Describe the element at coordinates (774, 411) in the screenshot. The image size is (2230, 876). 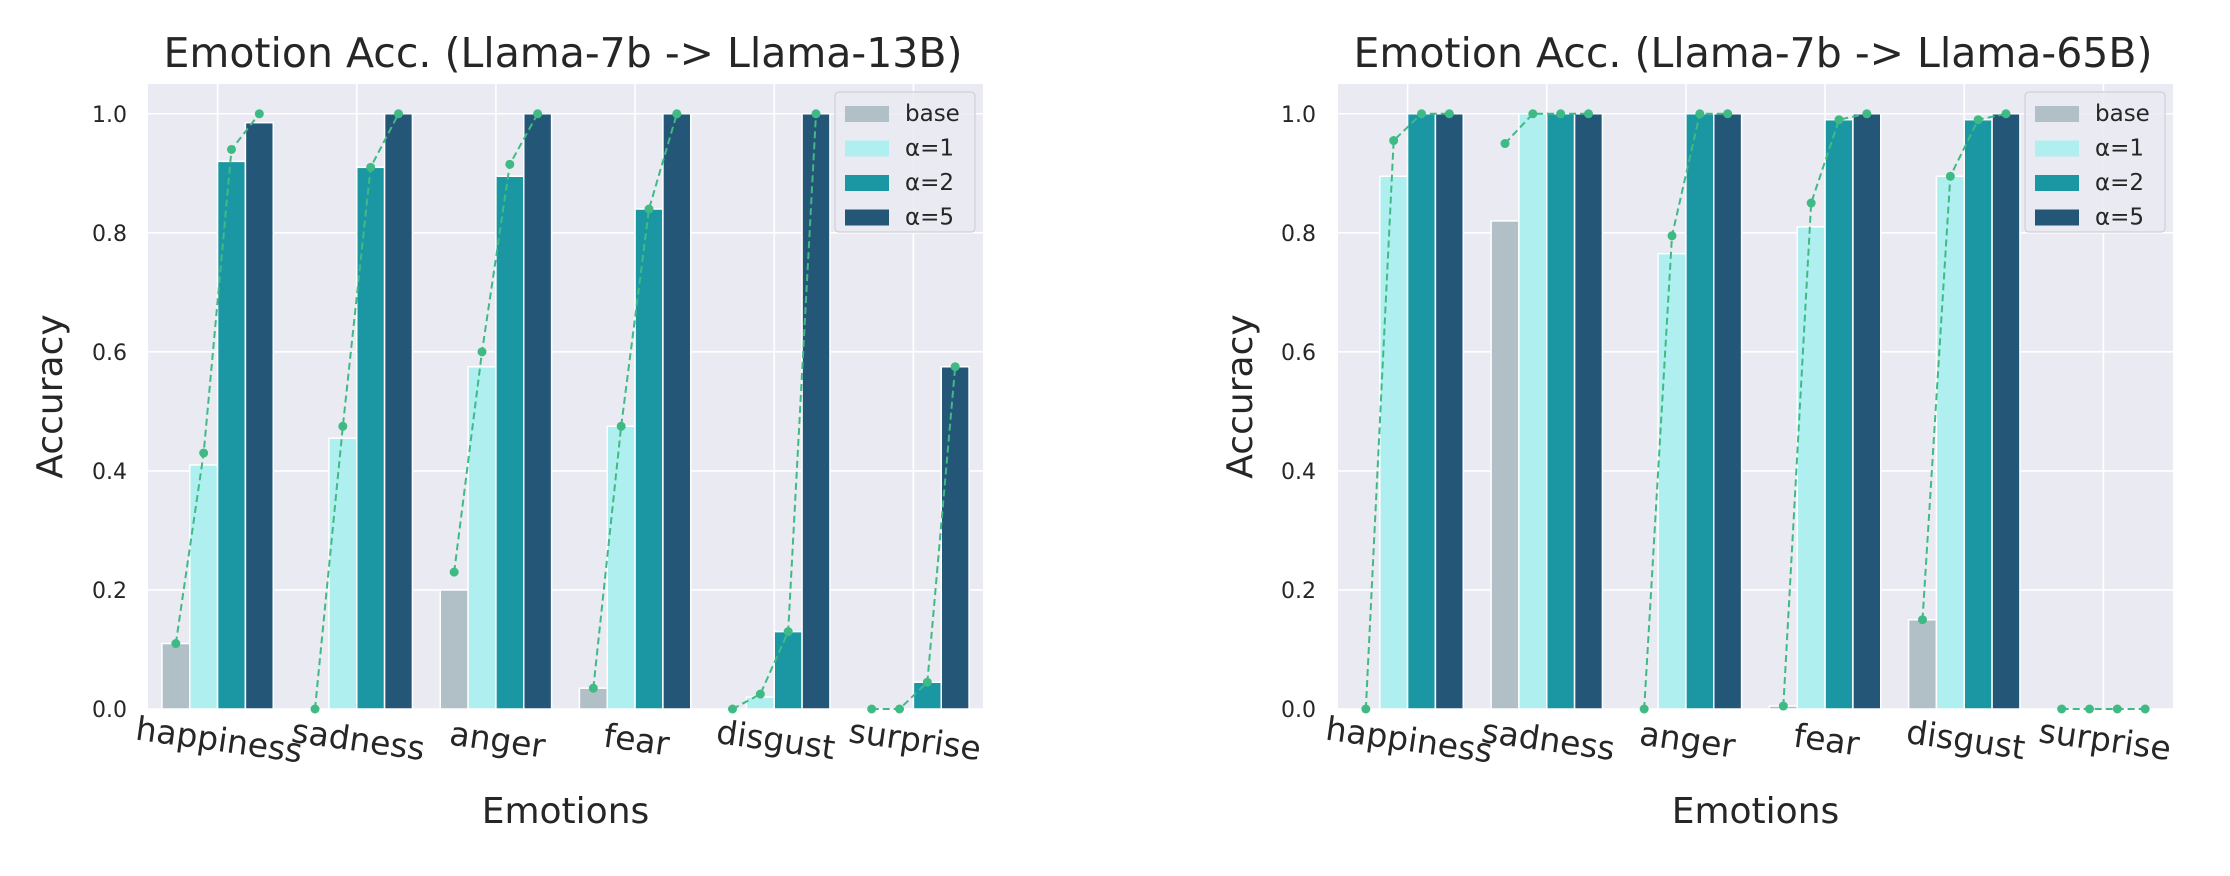
I see `trend-line-disgust` at that location.